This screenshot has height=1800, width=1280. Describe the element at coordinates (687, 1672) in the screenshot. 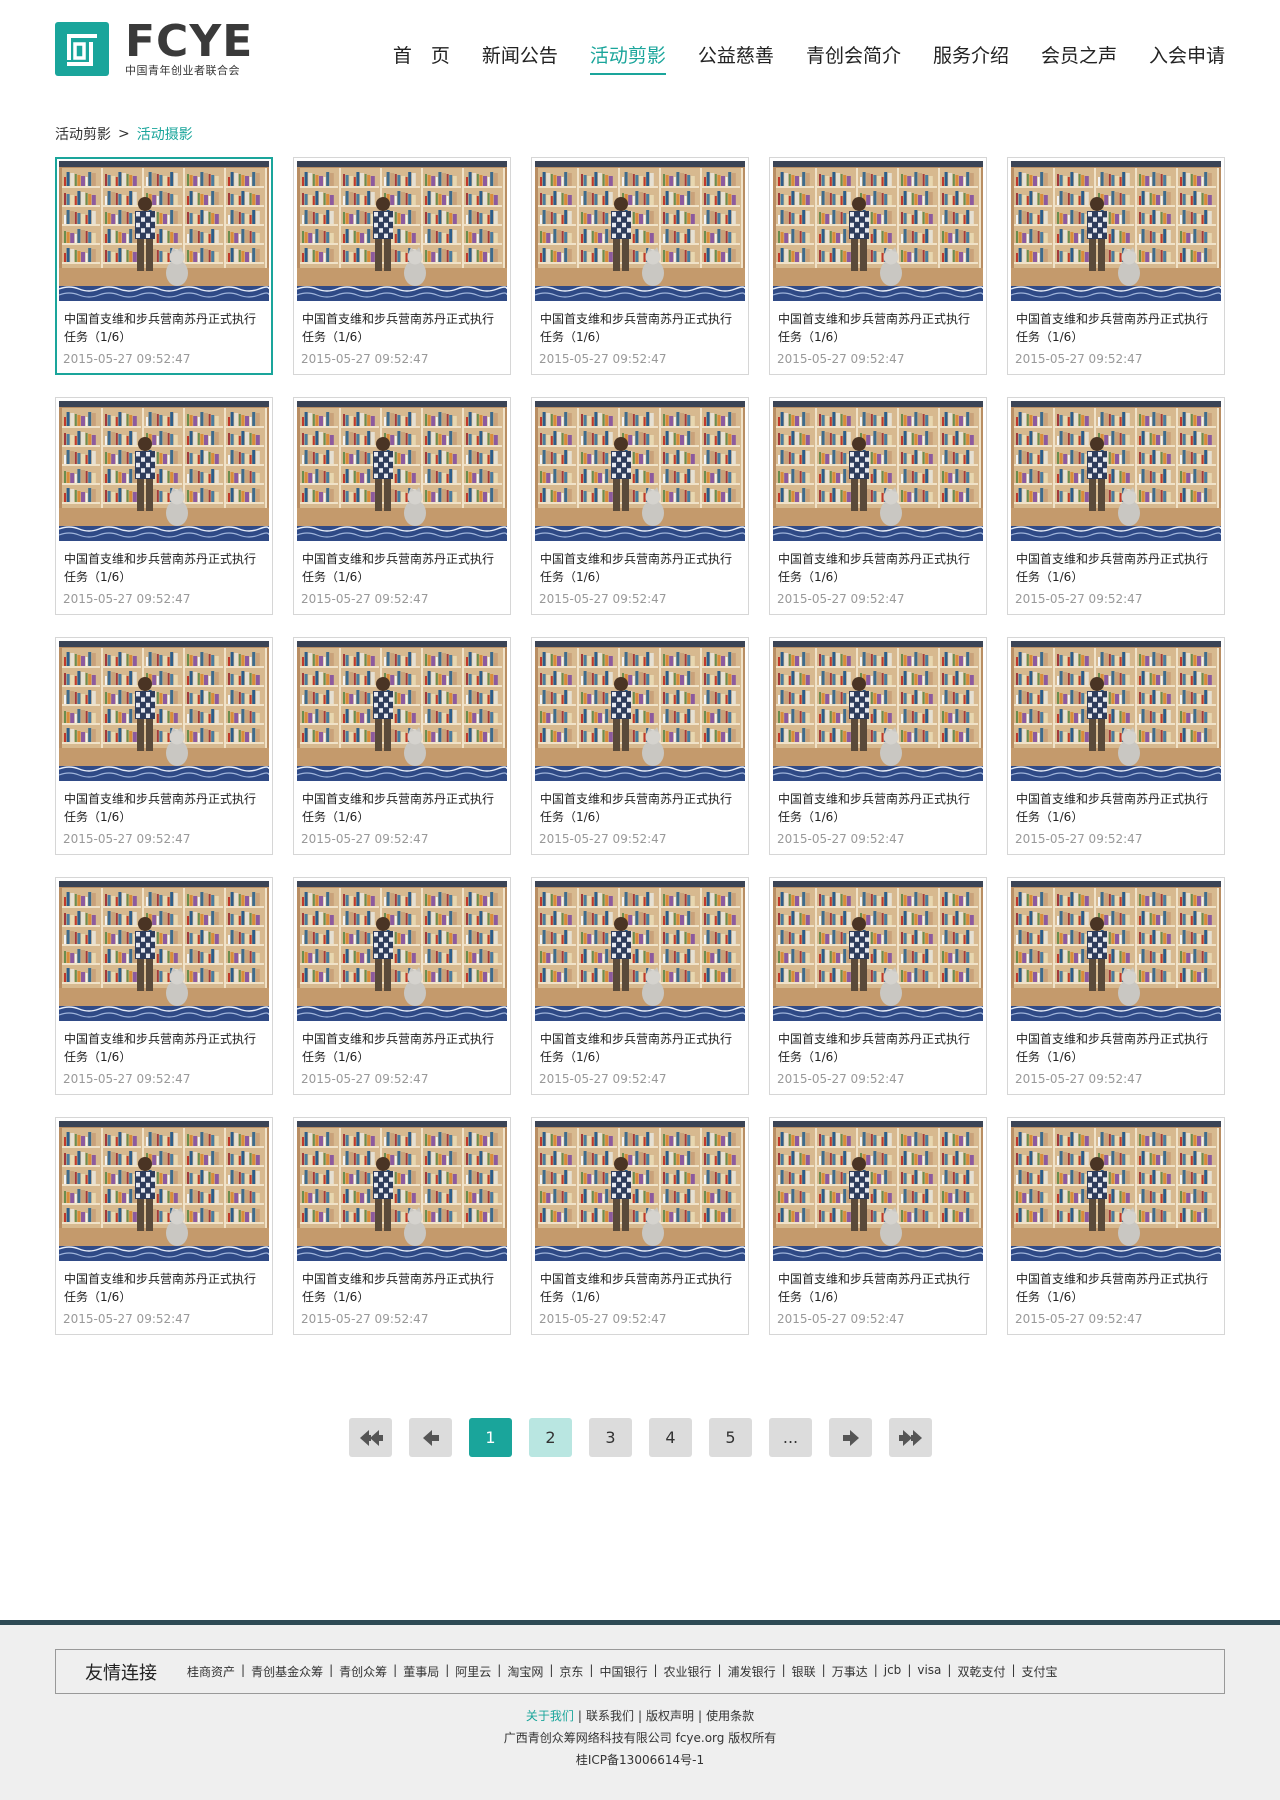

I see `friend-link: 农业银行` at that location.